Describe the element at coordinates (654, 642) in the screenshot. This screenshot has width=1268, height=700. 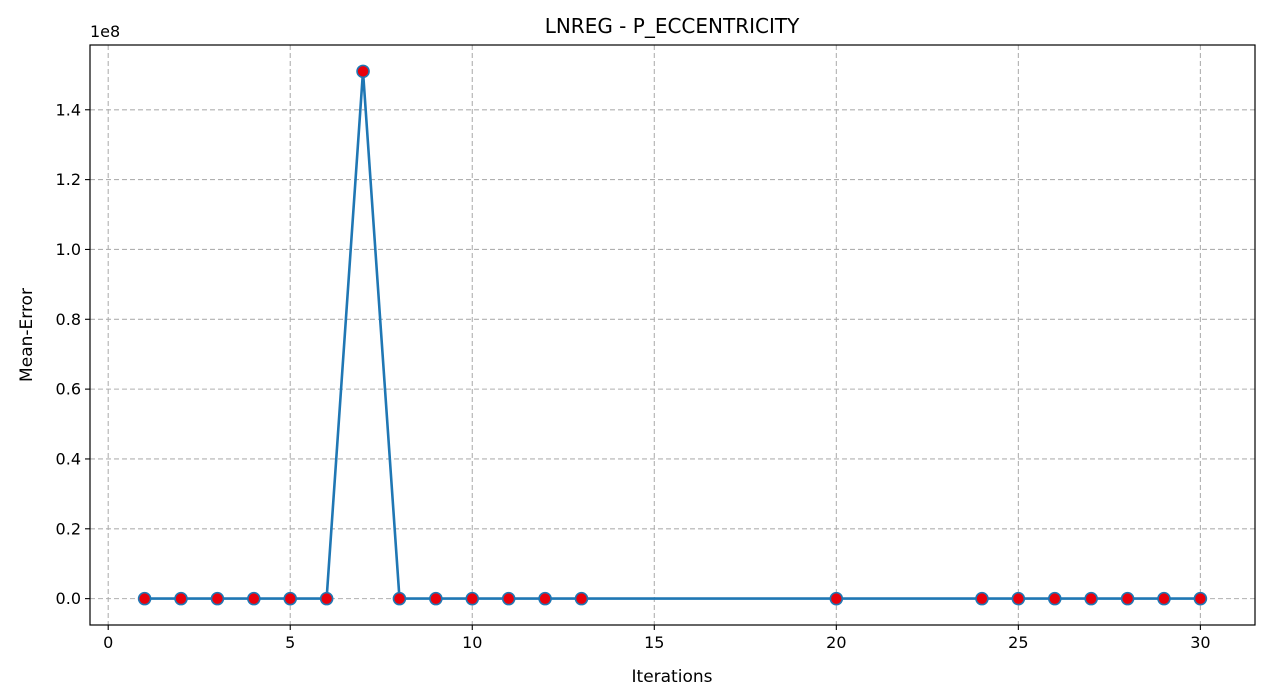
I see `x-tick-label: 15` at that location.